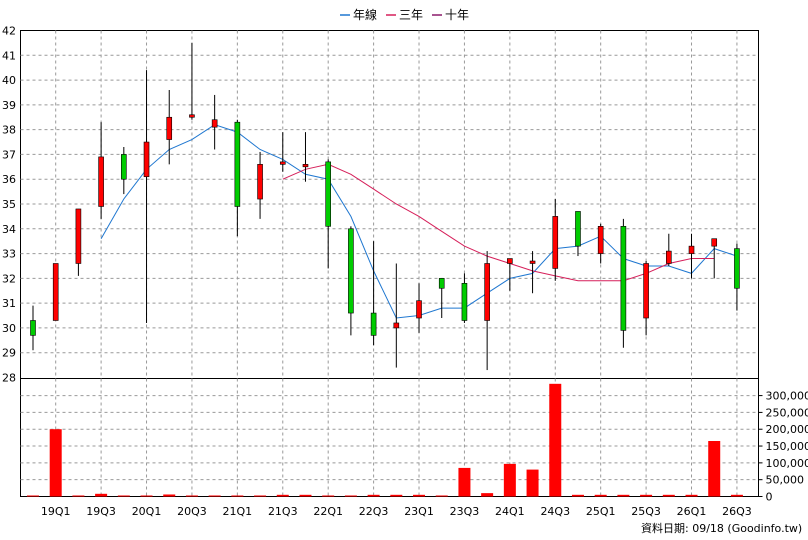  I want to click on price-tick-label: 39, so click(9, 105).